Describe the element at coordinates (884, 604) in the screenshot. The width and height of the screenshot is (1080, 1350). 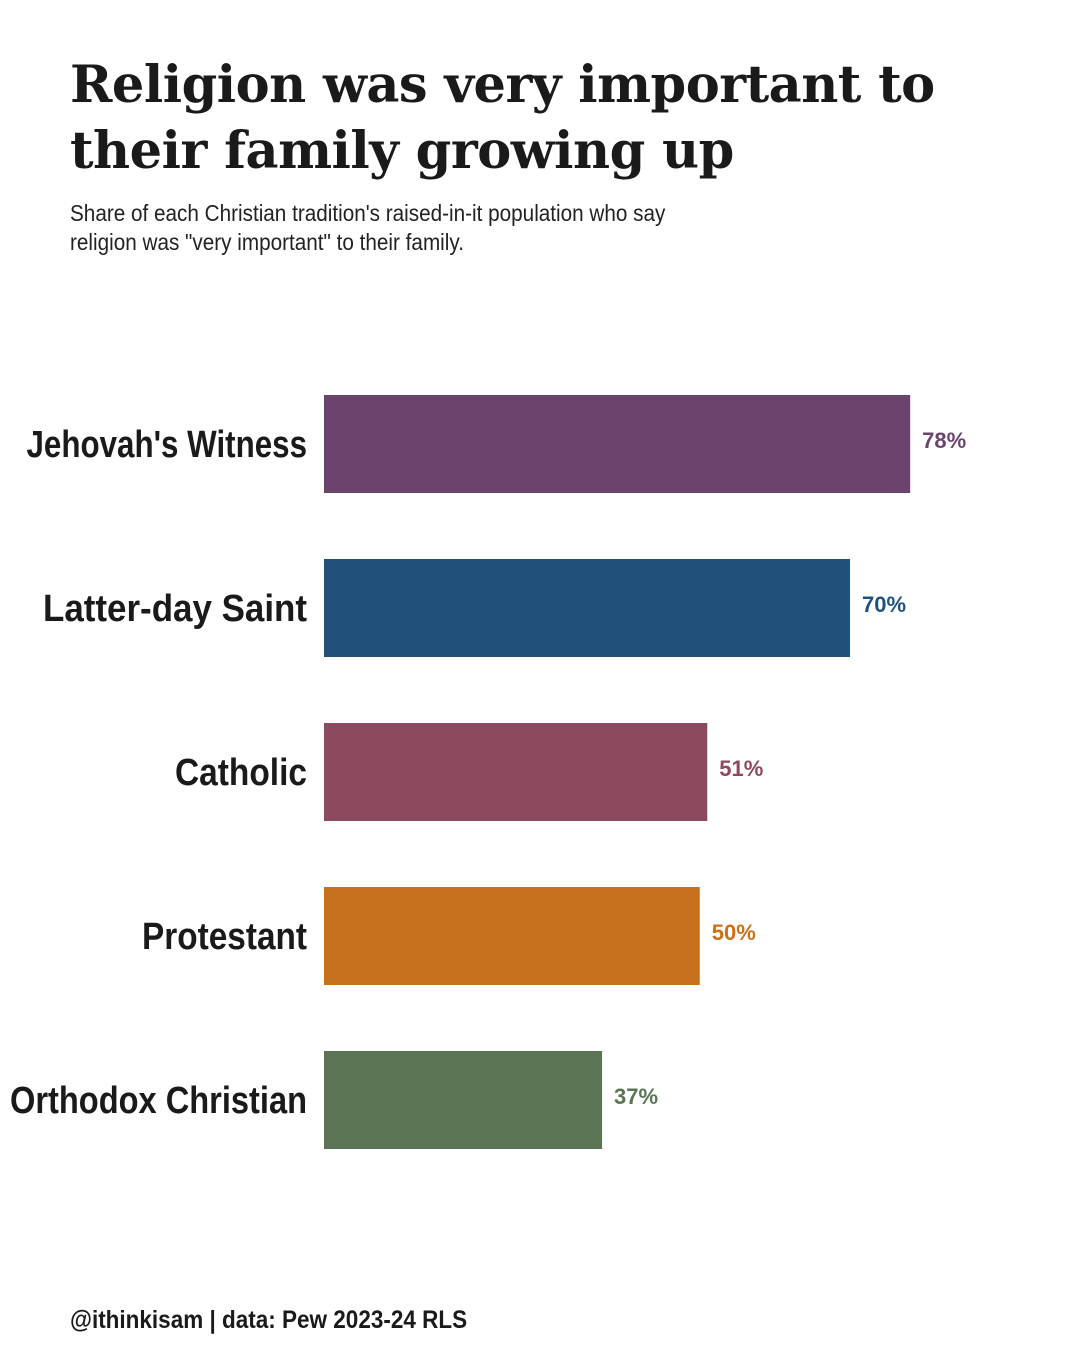
I see `value-label-1: 70%` at that location.